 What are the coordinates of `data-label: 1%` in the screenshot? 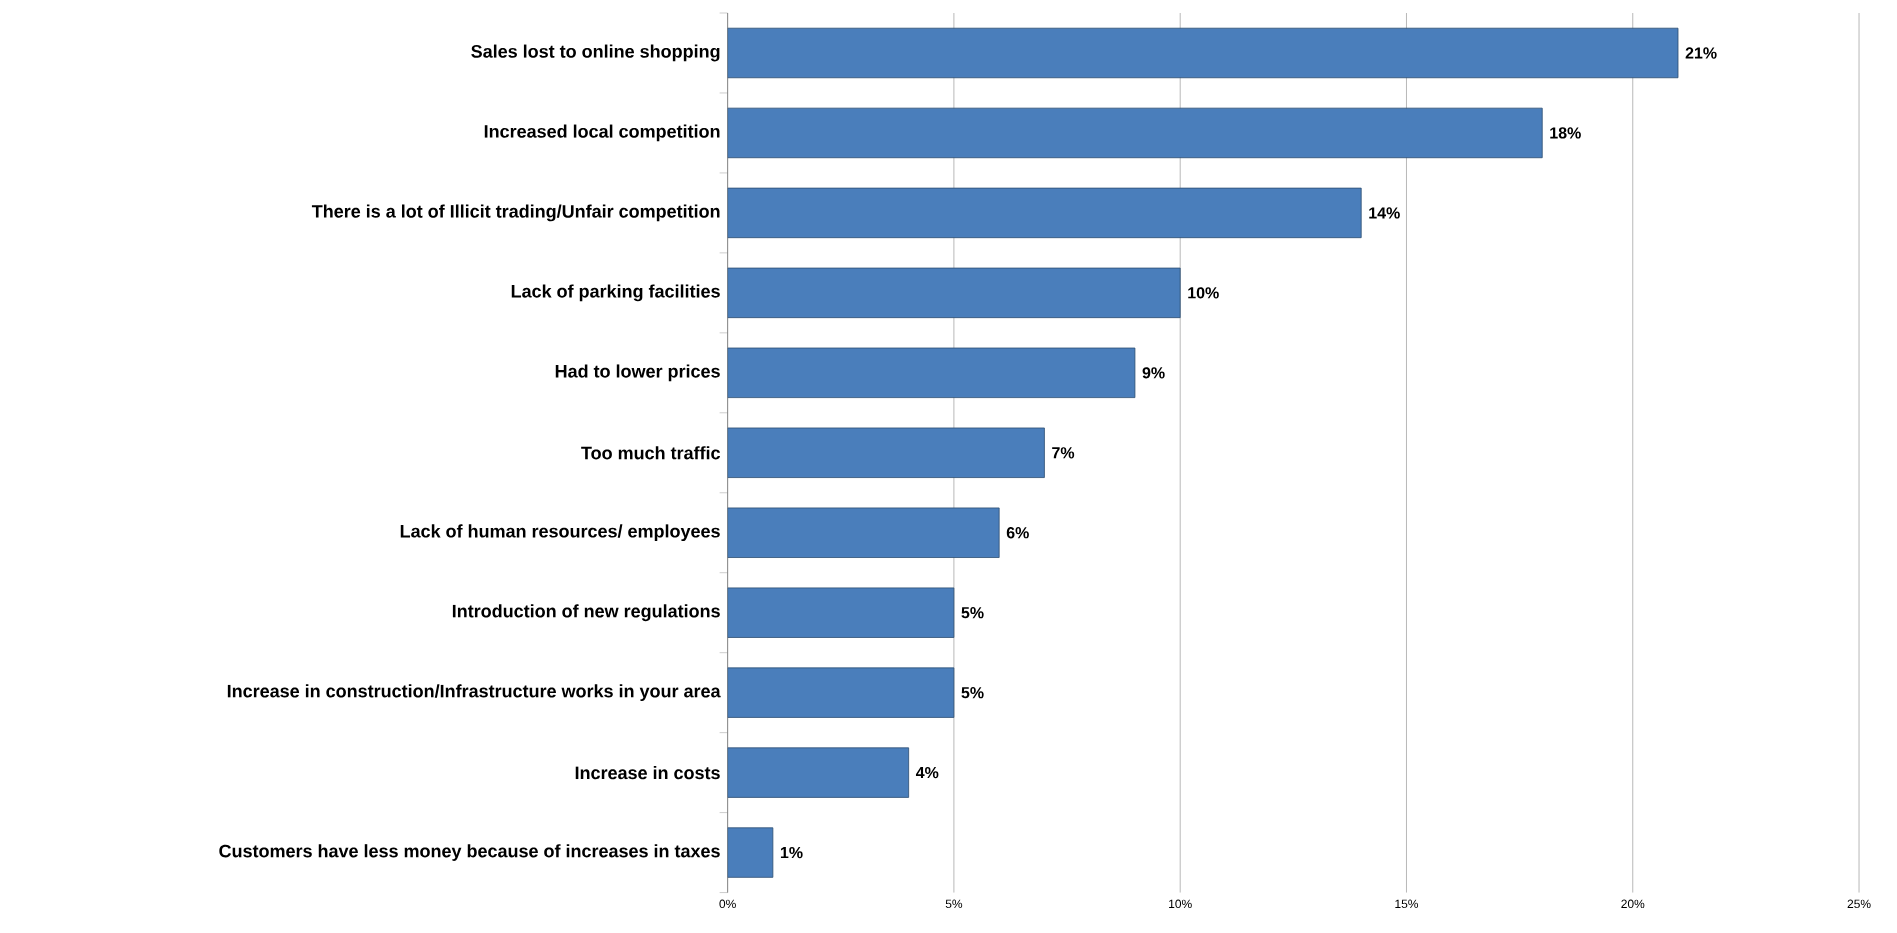 It's located at (791, 853).